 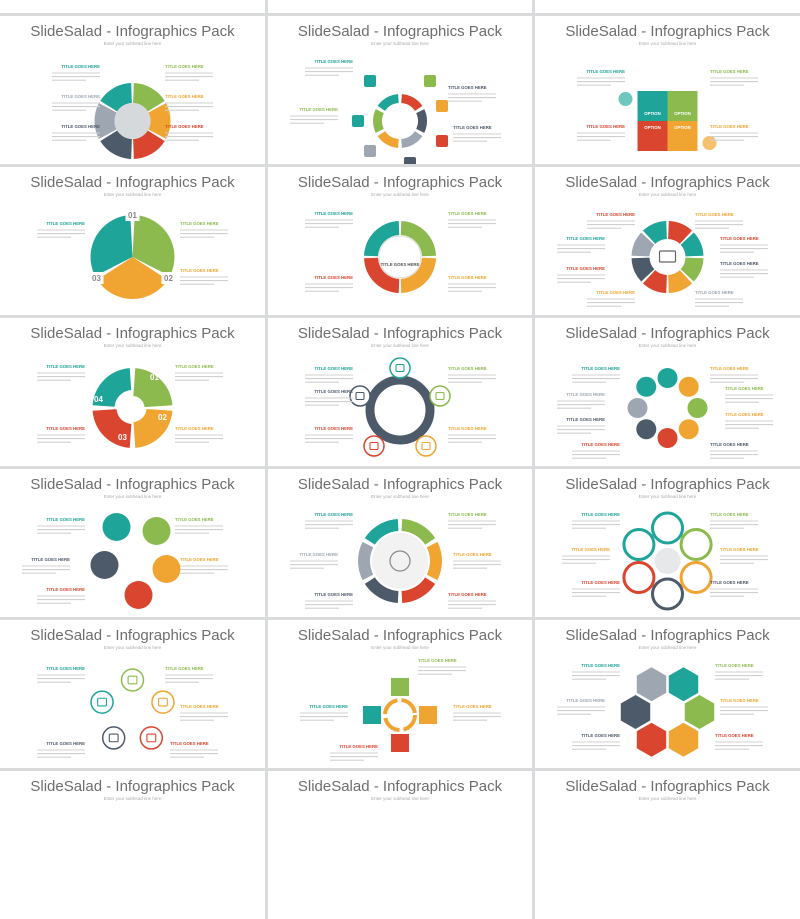 I want to click on head-gear-icon, so click(x=400, y=561).